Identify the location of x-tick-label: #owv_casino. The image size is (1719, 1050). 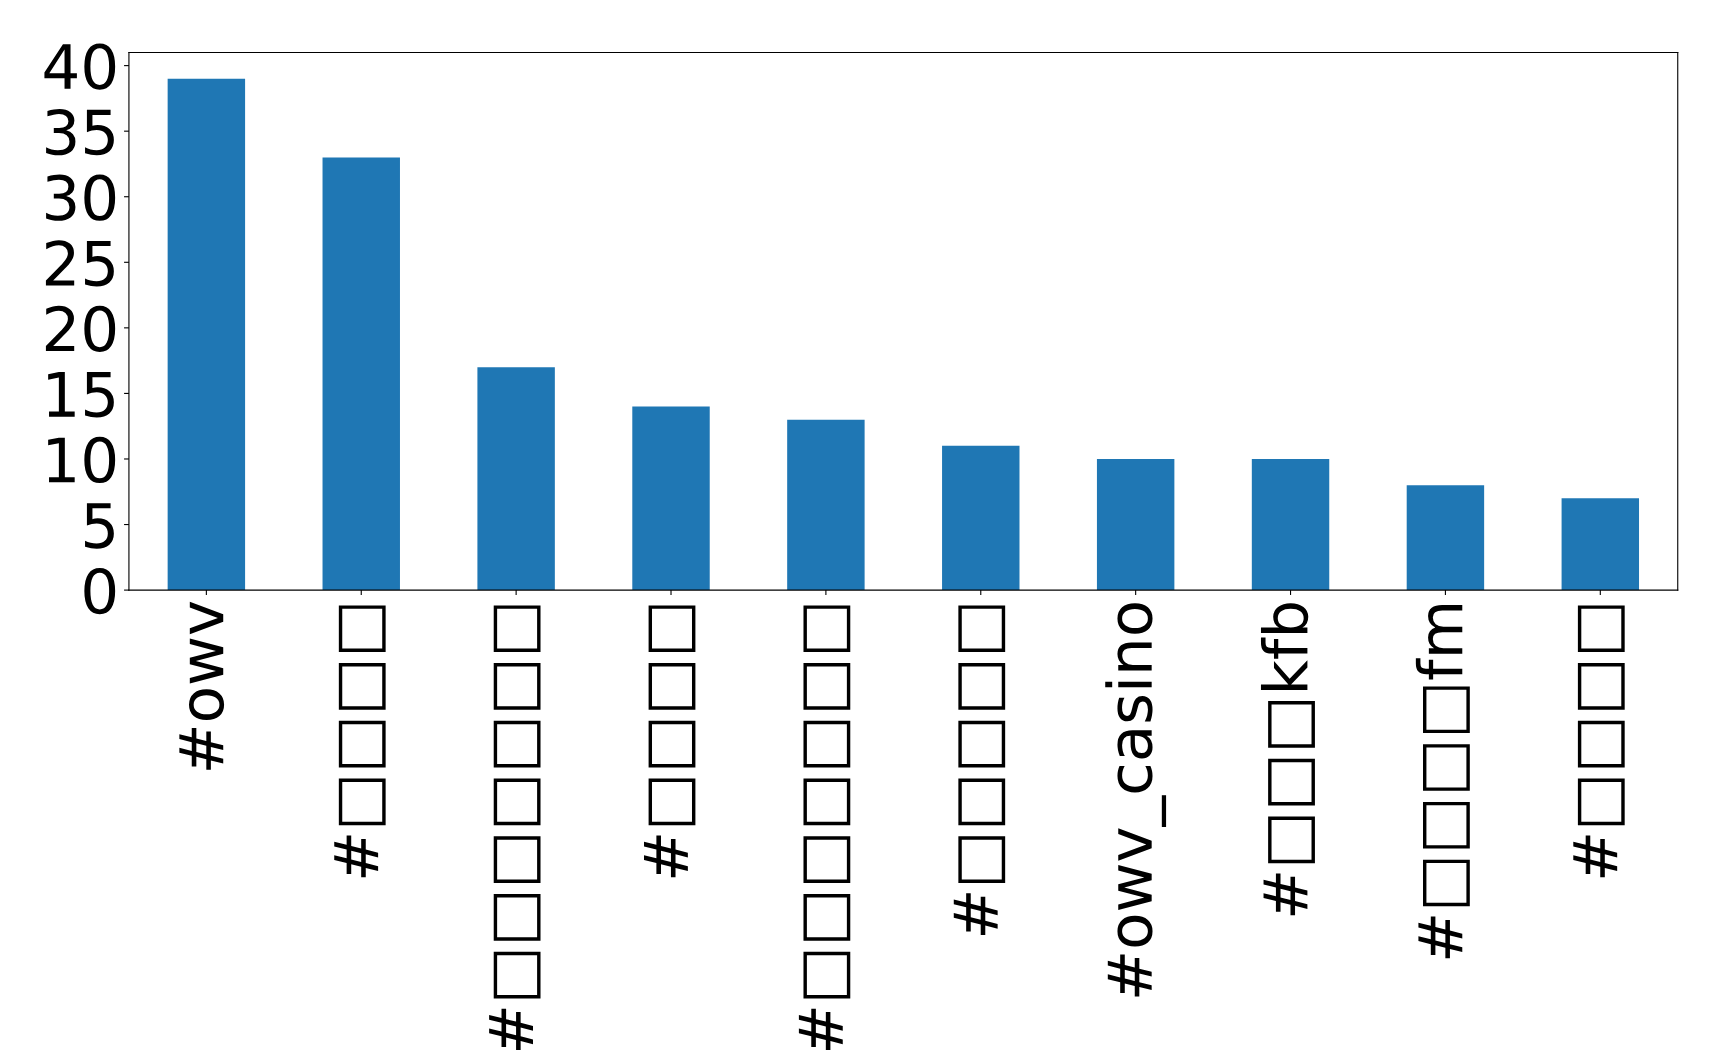
(1136, 800).